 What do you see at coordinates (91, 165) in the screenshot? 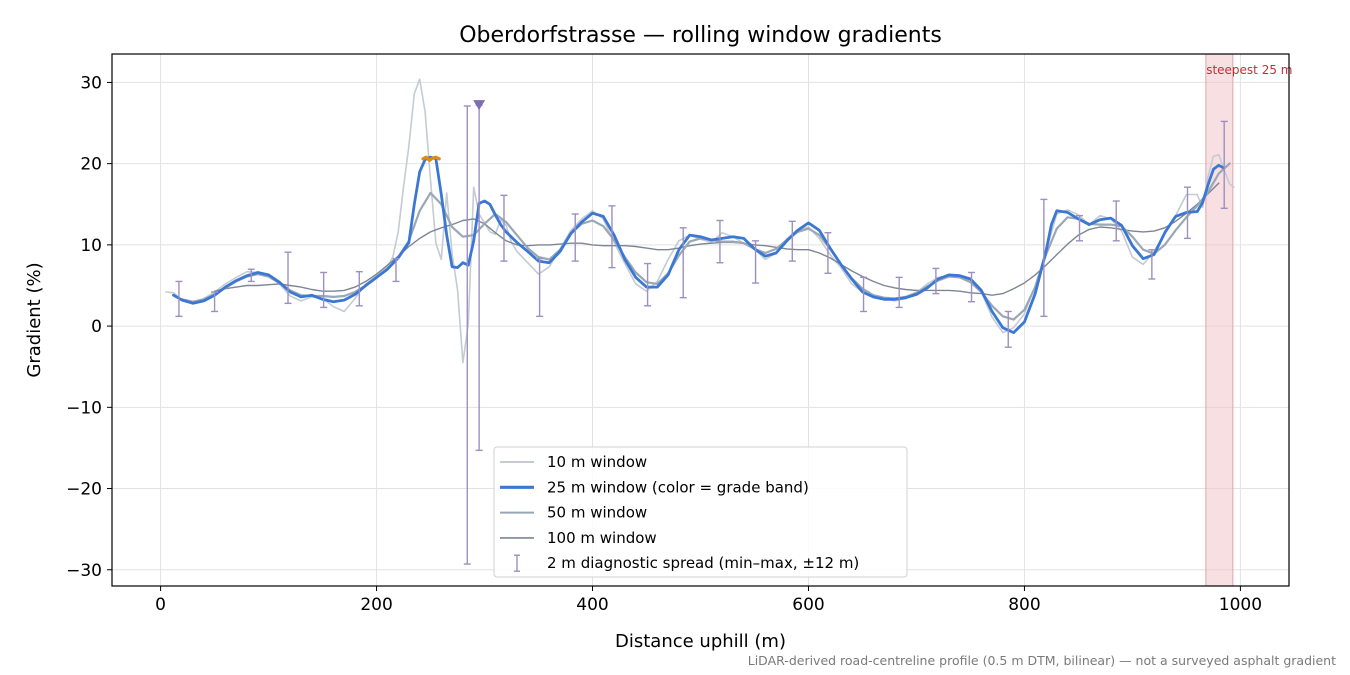
I see `y-tick-label: 20` at bounding box center [91, 165].